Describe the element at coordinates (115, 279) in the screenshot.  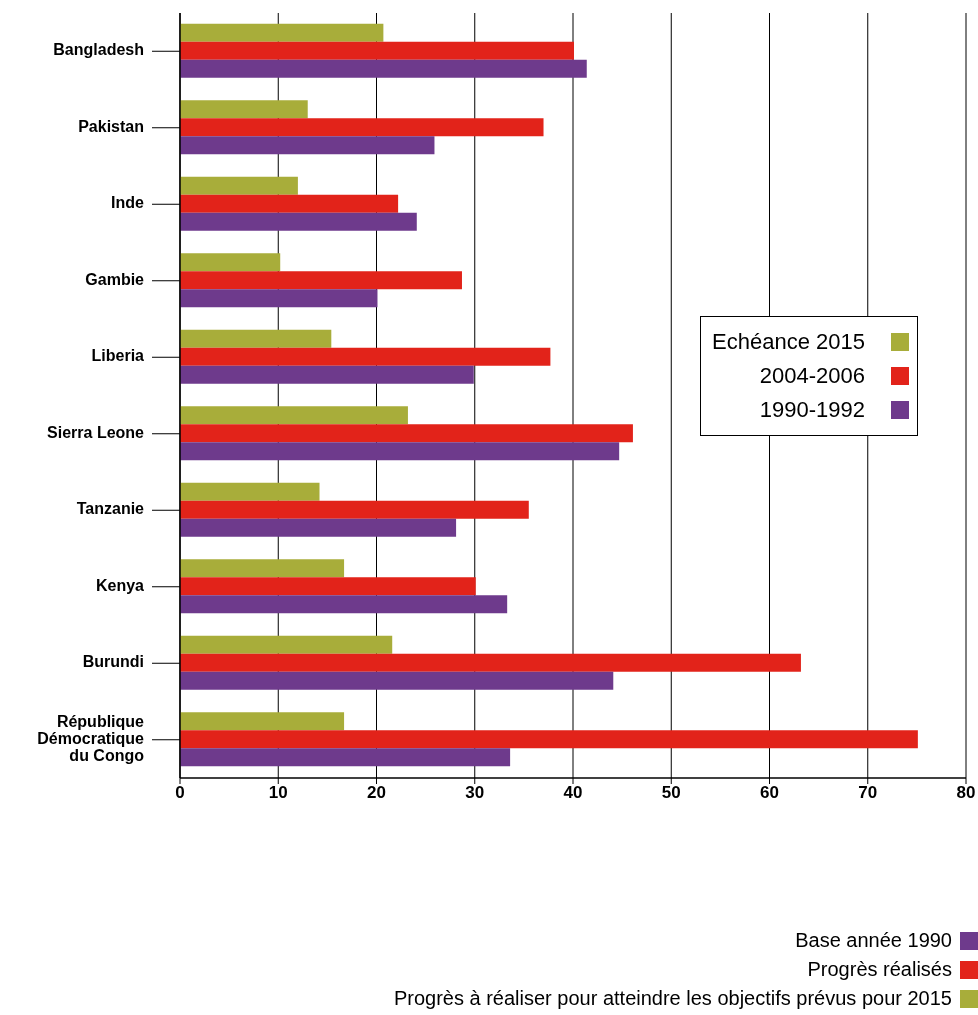
I see `y-tick-label: Gambie` at that location.